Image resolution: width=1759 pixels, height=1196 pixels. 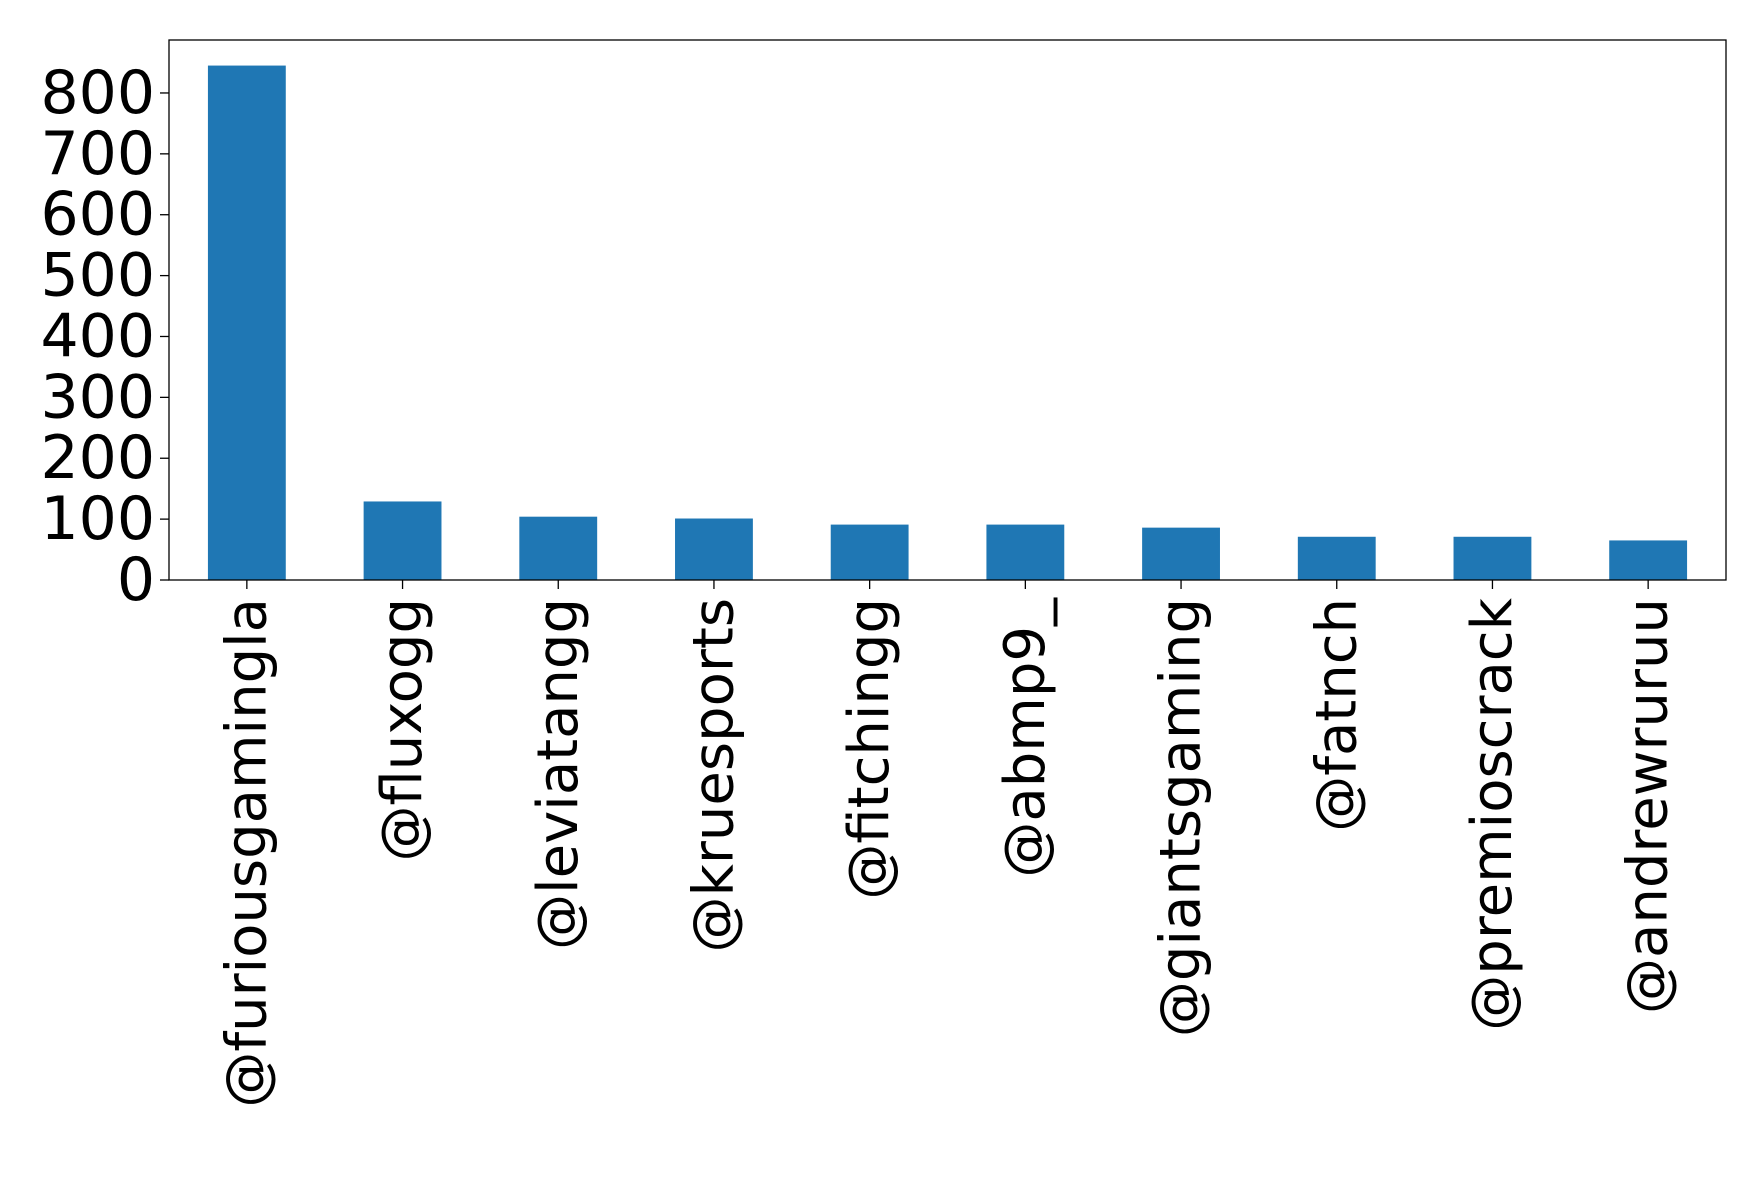 What do you see at coordinates (1648, 806) in the screenshot?
I see `x-tick-label: @andrewruruu` at bounding box center [1648, 806].